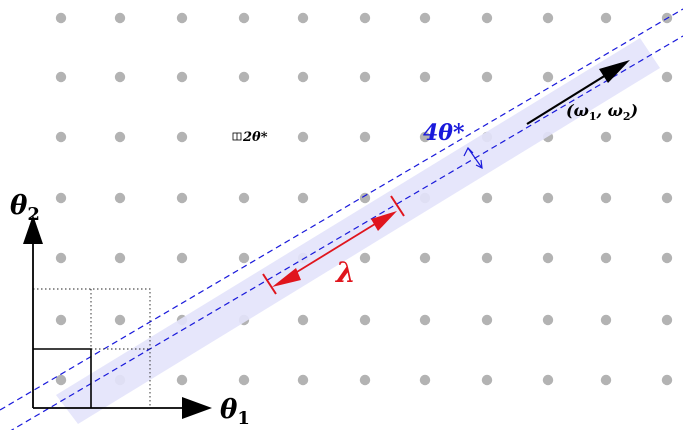  I want to click on omega-arrowhead, so click(614, 71).